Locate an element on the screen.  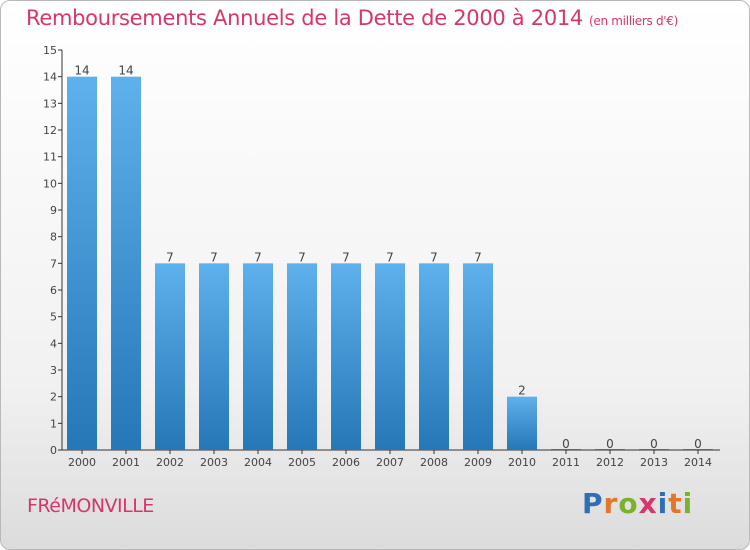
y-tick-label: 13 is located at coordinates (50, 103).